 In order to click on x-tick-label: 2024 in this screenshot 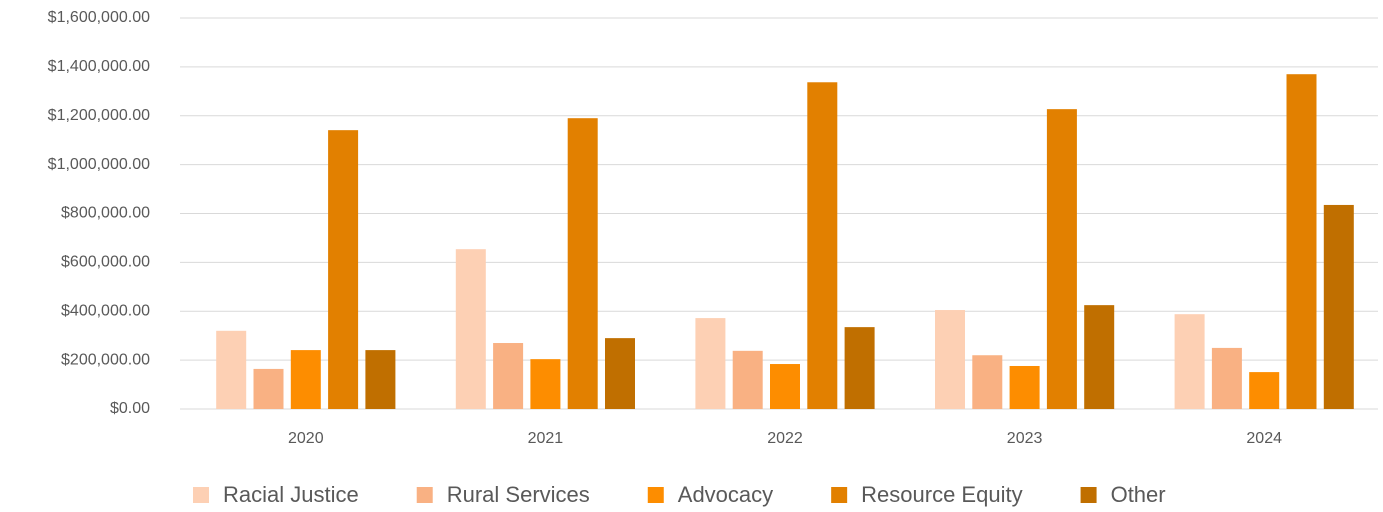, I will do `click(1264, 438)`.